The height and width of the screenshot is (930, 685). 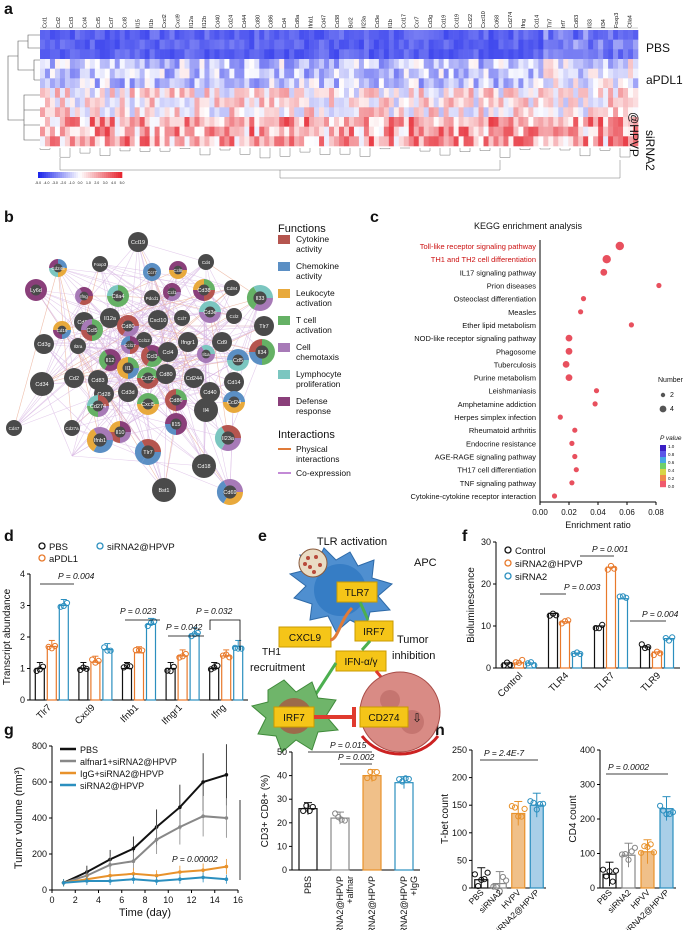 What do you see at coordinates (228, 439) in the screenshot?
I see `node-label: Il23a` at bounding box center [228, 439].